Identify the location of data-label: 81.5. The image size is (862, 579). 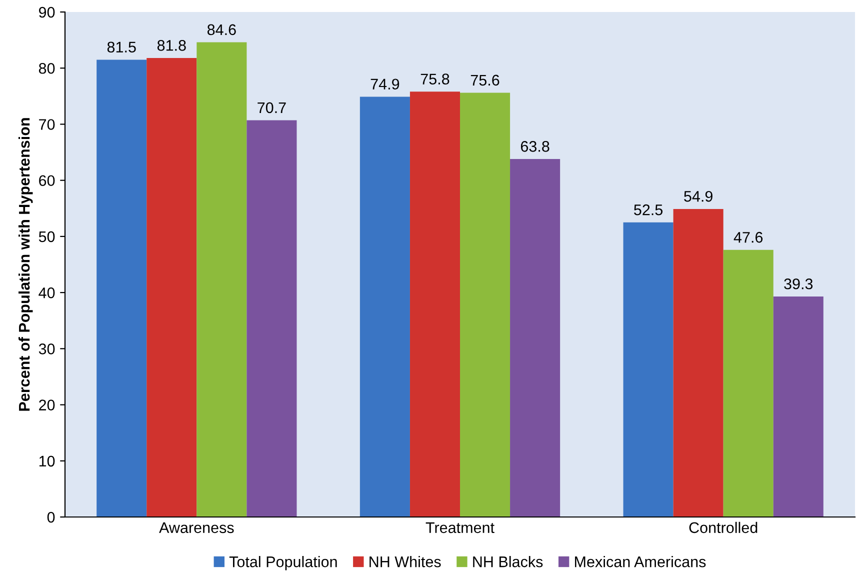
(121, 47).